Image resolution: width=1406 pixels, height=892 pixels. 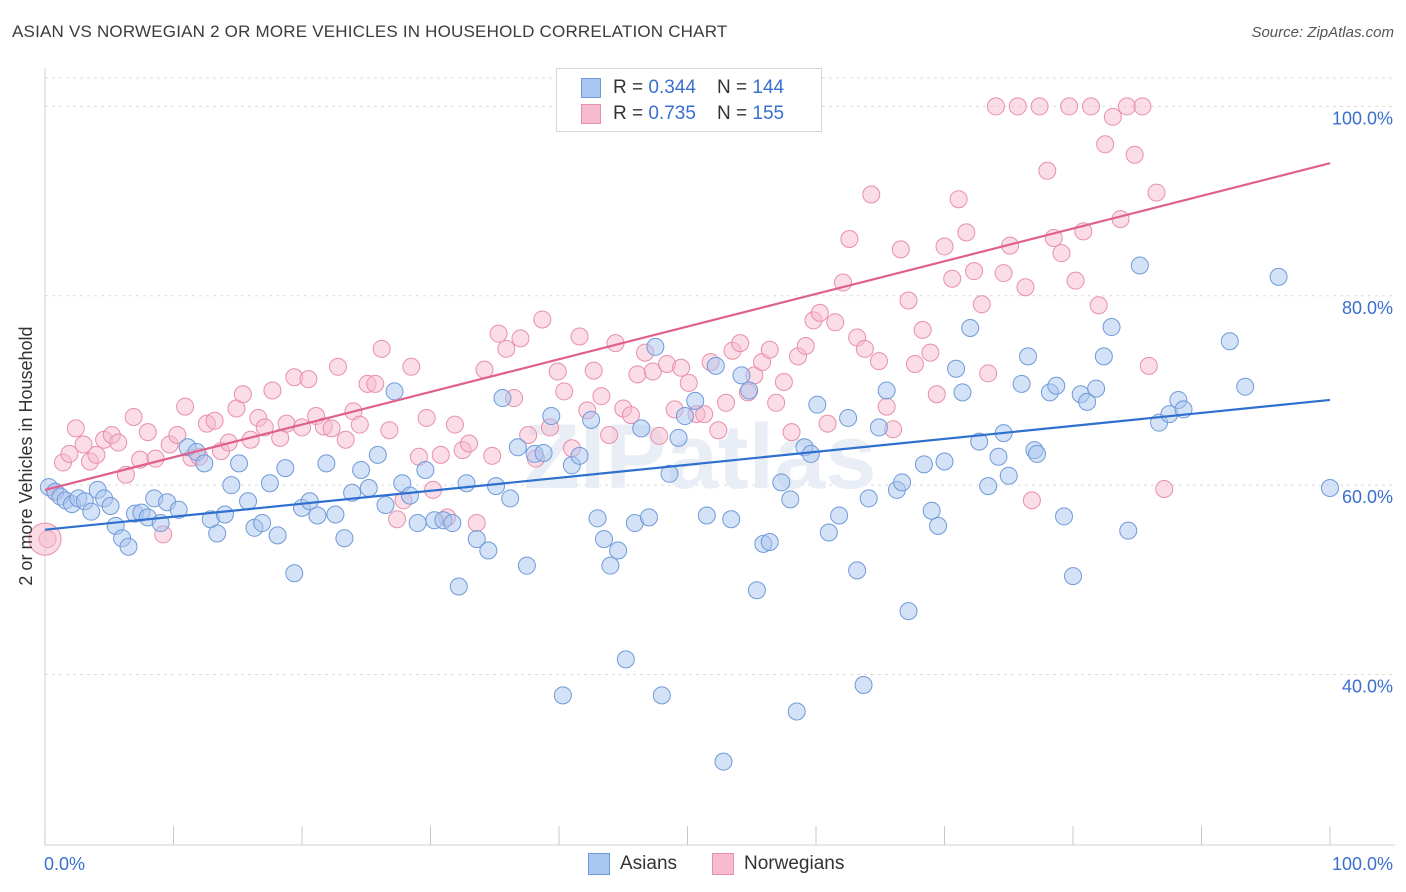 What do you see at coordinates (672, 113) in the screenshot?
I see `legend-r-value: 0.735` at bounding box center [672, 113].